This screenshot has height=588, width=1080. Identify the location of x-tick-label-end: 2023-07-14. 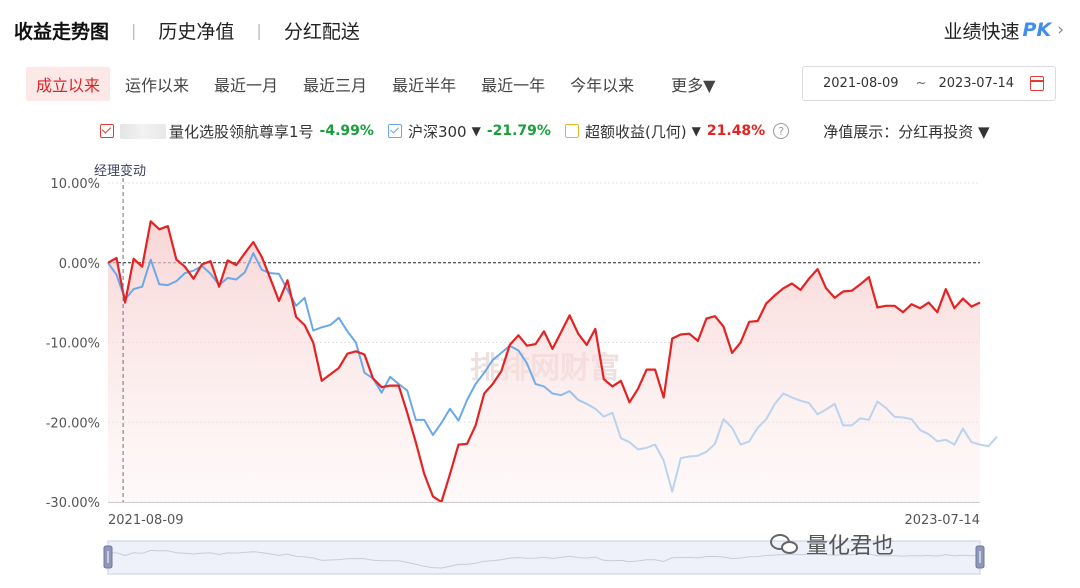
(942, 520).